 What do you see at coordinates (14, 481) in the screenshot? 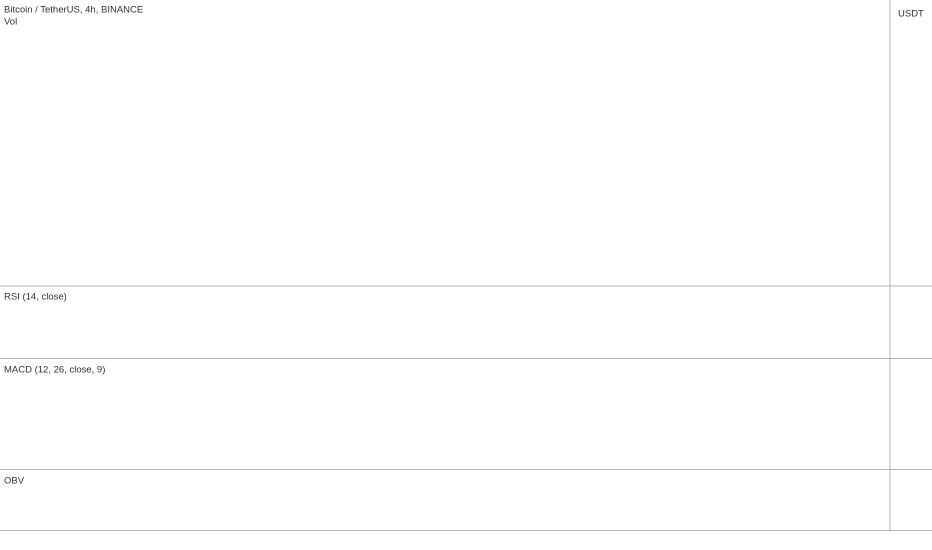
I see `obv-title: OBV` at bounding box center [14, 481].